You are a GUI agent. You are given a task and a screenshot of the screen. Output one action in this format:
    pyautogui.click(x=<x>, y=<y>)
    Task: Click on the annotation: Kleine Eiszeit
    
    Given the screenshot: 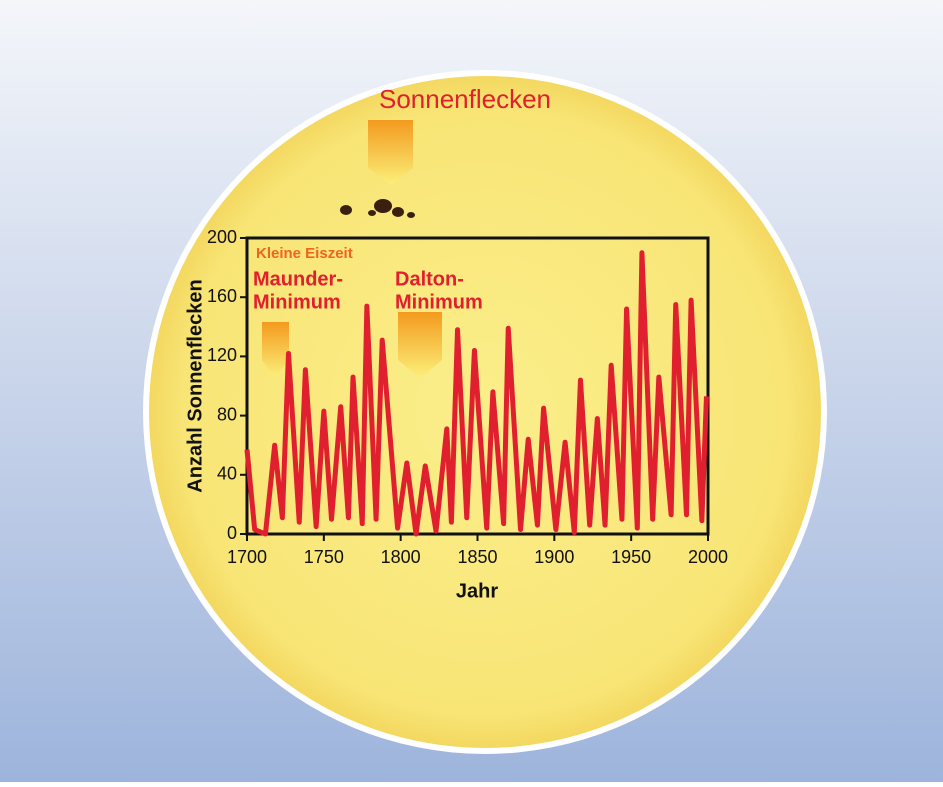 What is the action you would take?
    pyautogui.click(x=304, y=253)
    